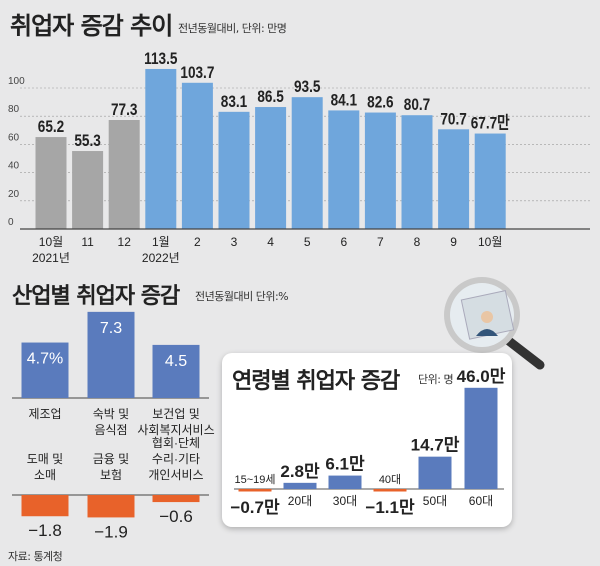  Describe the element at coordinates (161, 59) in the screenshot. I see `bar-value-label: 113.5` at that location.